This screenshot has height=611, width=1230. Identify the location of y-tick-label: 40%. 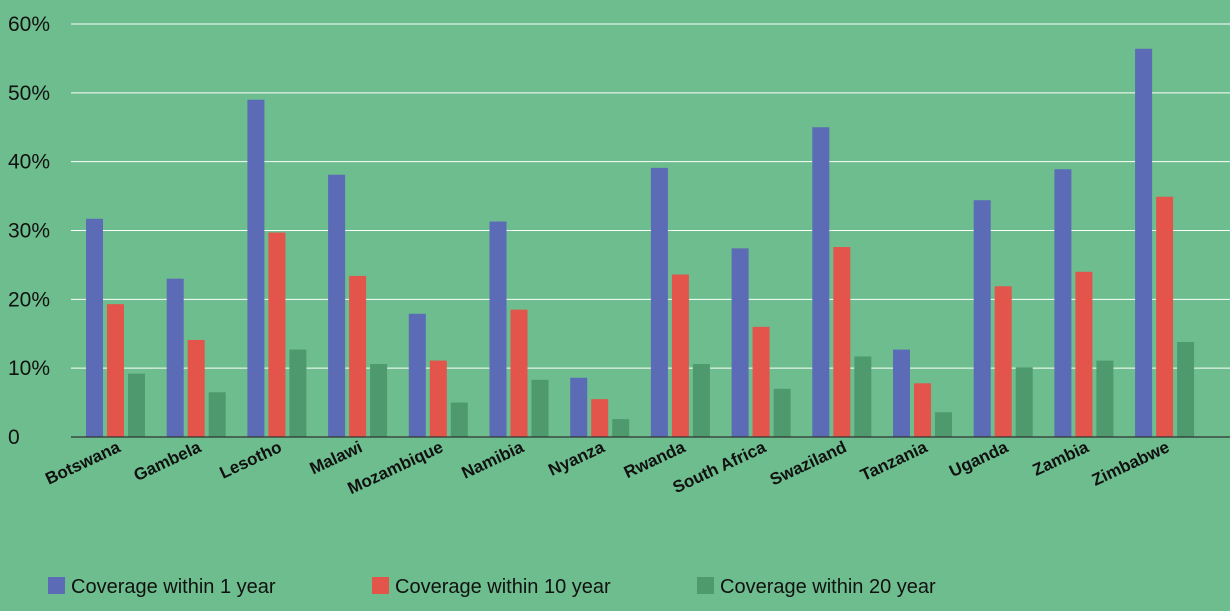
(29, 162).